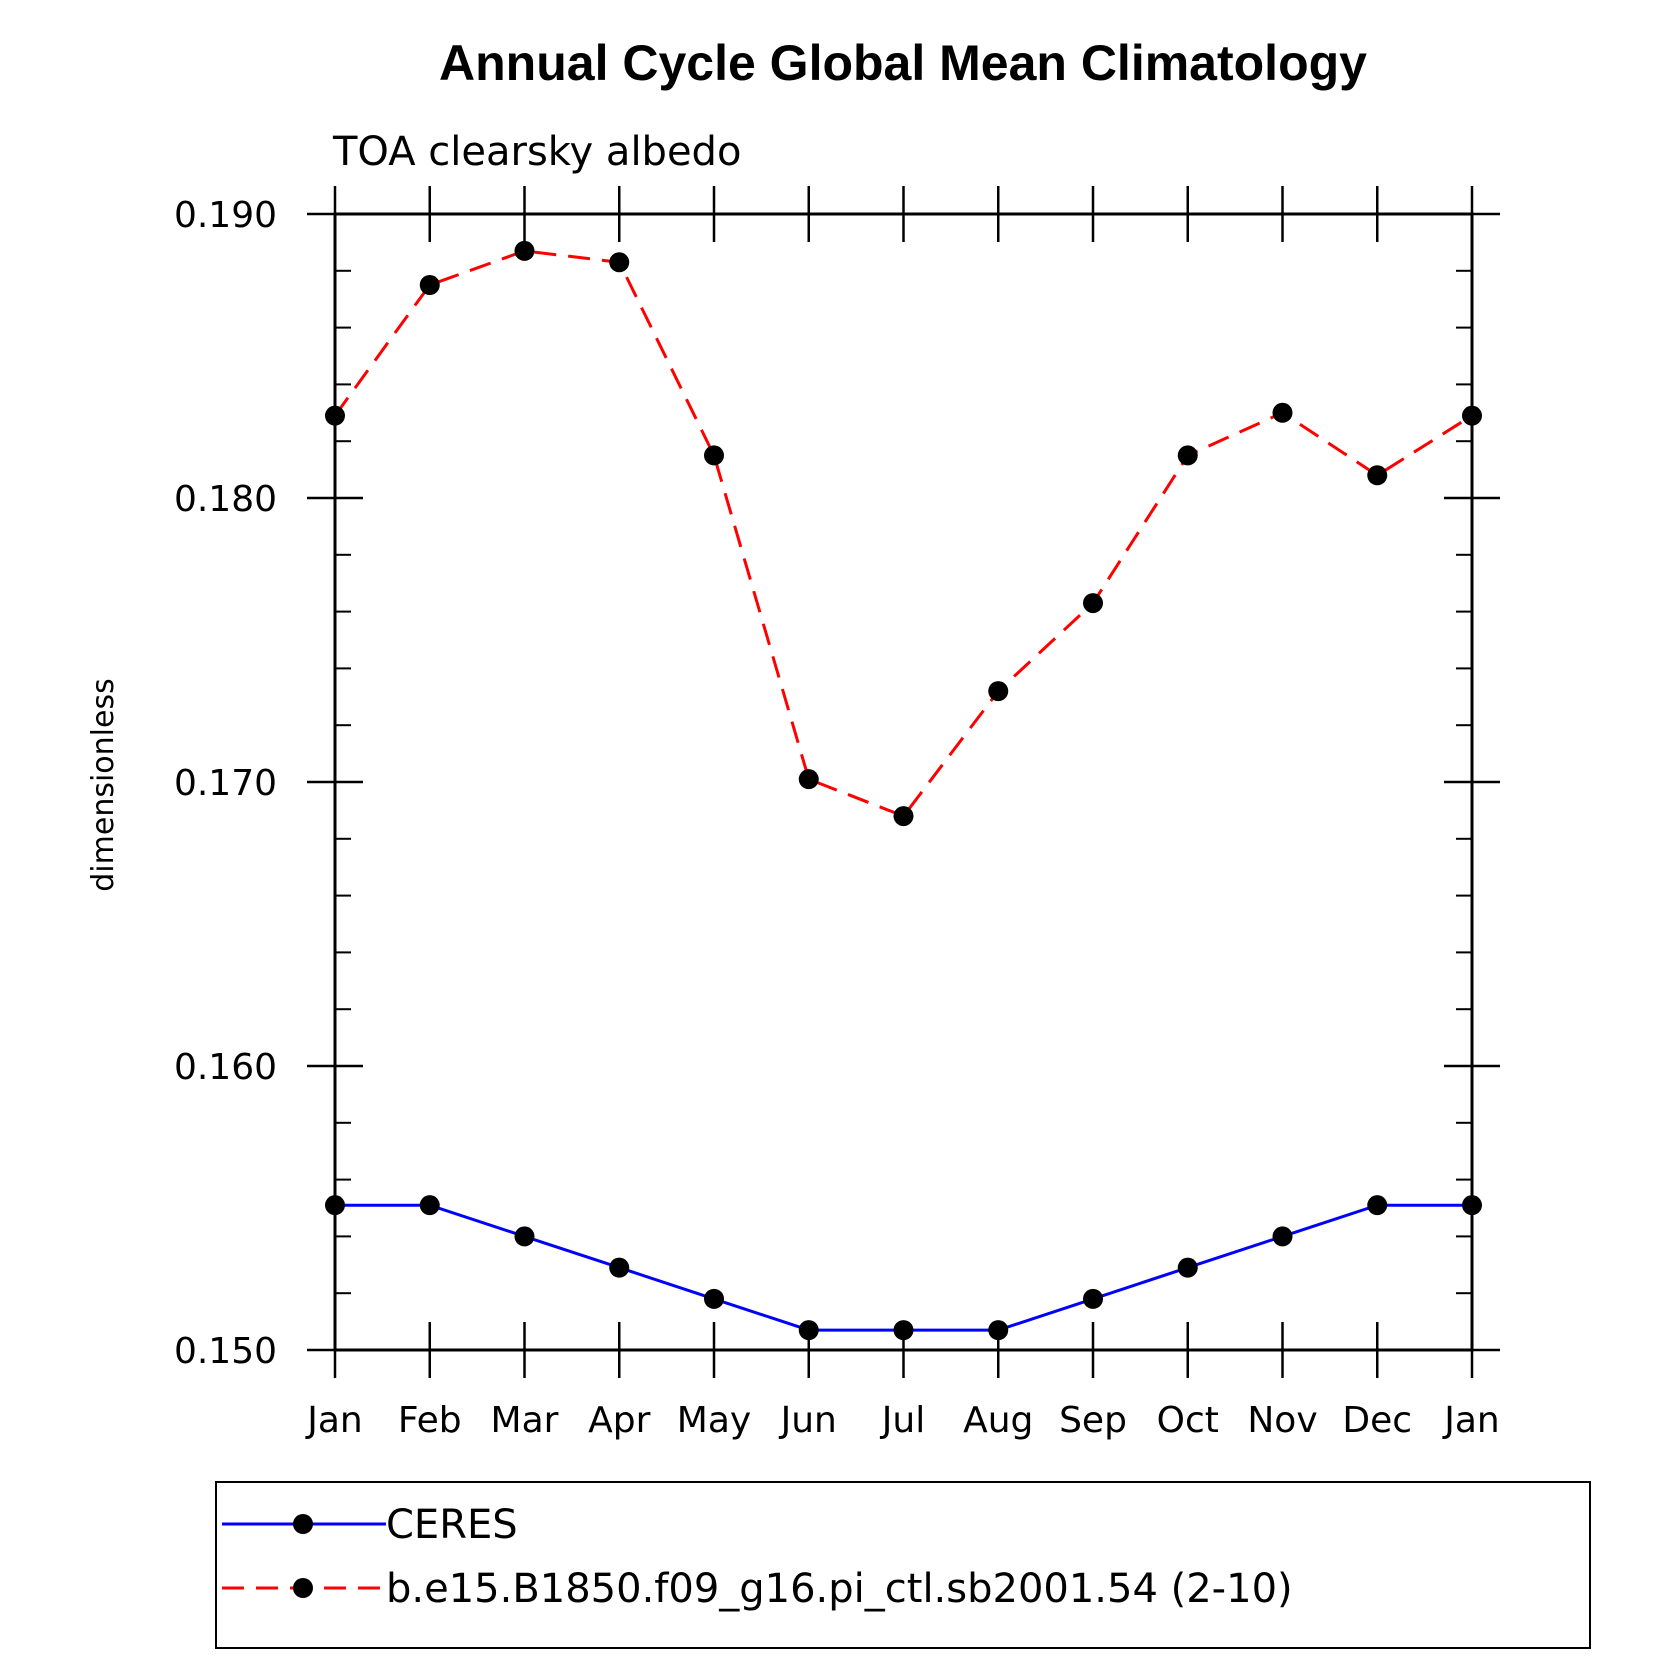 The height and width of the screenshot is (1663, 1663). Describe the element at coordinates (225, 499) in the screenshot. I see `y-tick-label: 0.180` at that location.